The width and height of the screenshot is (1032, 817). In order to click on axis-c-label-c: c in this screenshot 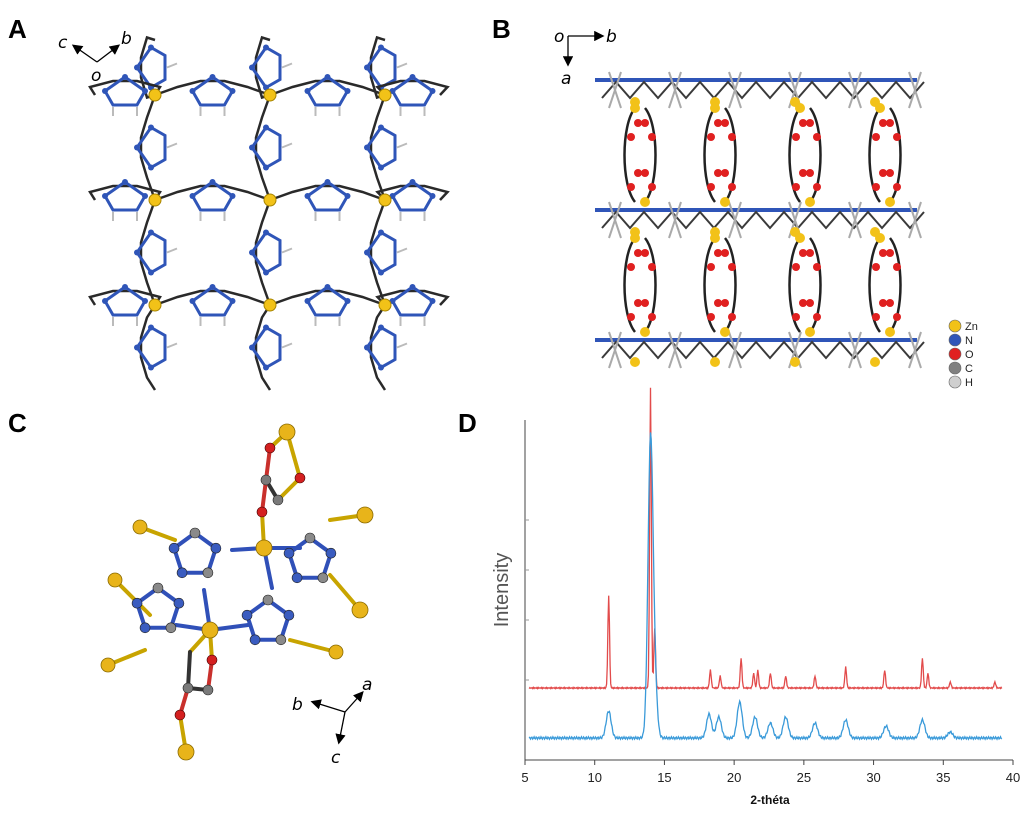, I will do `click(336, 758)`.